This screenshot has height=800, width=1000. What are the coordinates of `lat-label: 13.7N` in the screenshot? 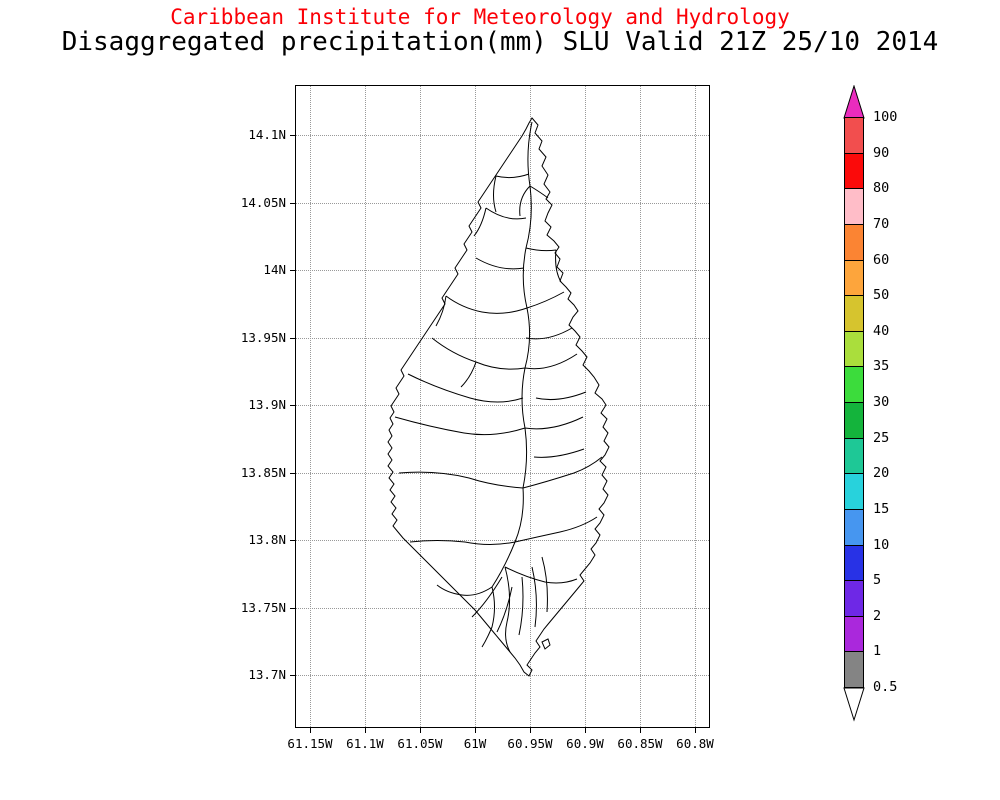 It's located at (267, 674).